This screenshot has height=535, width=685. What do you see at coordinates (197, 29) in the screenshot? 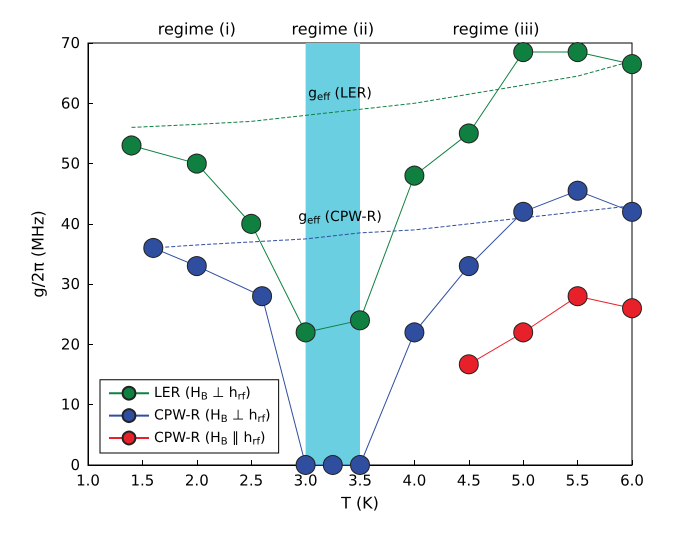
I see `text: regime (i)` at bounding box center [197, 29].